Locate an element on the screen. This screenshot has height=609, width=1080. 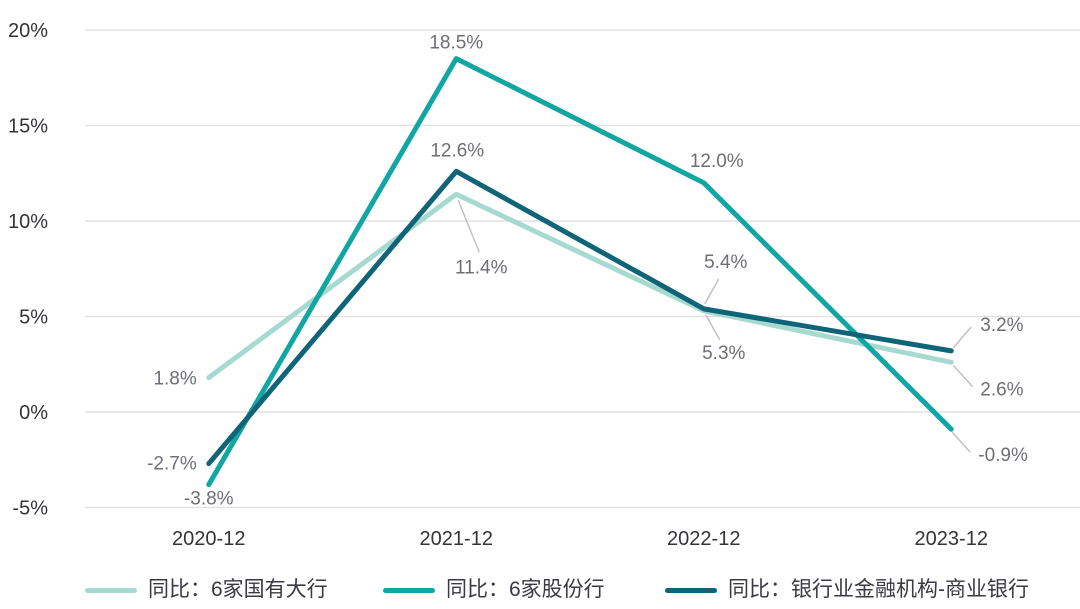
x-axis-tick-label: 2020-12 is located at coordinates (208, 539).